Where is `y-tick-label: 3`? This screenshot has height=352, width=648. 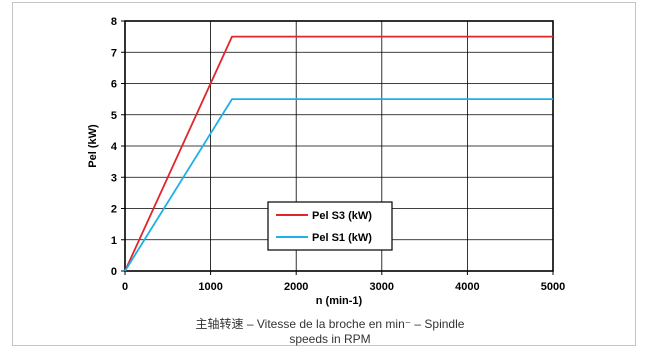 y-tick-label: 3 is located at coordinates (114, 178).